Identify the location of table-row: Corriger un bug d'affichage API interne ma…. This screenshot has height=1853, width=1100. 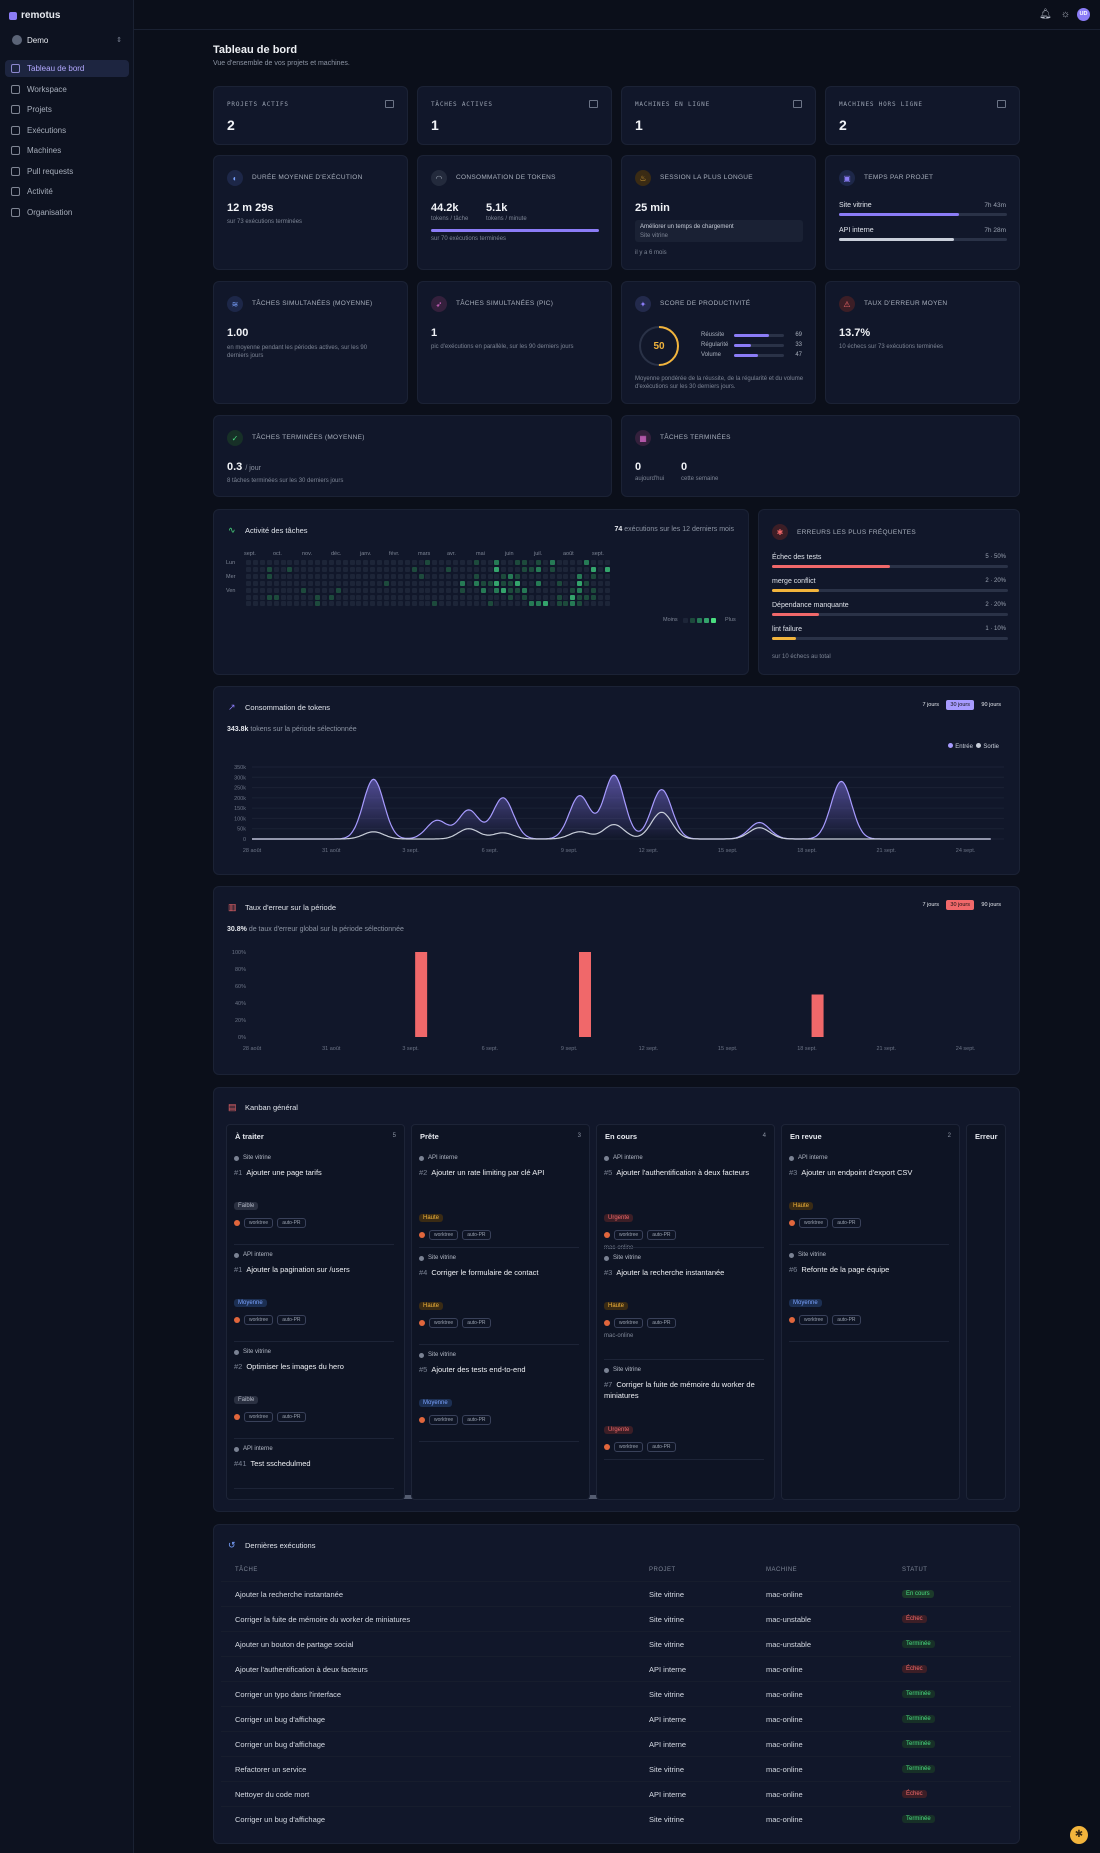
(616, 1743).